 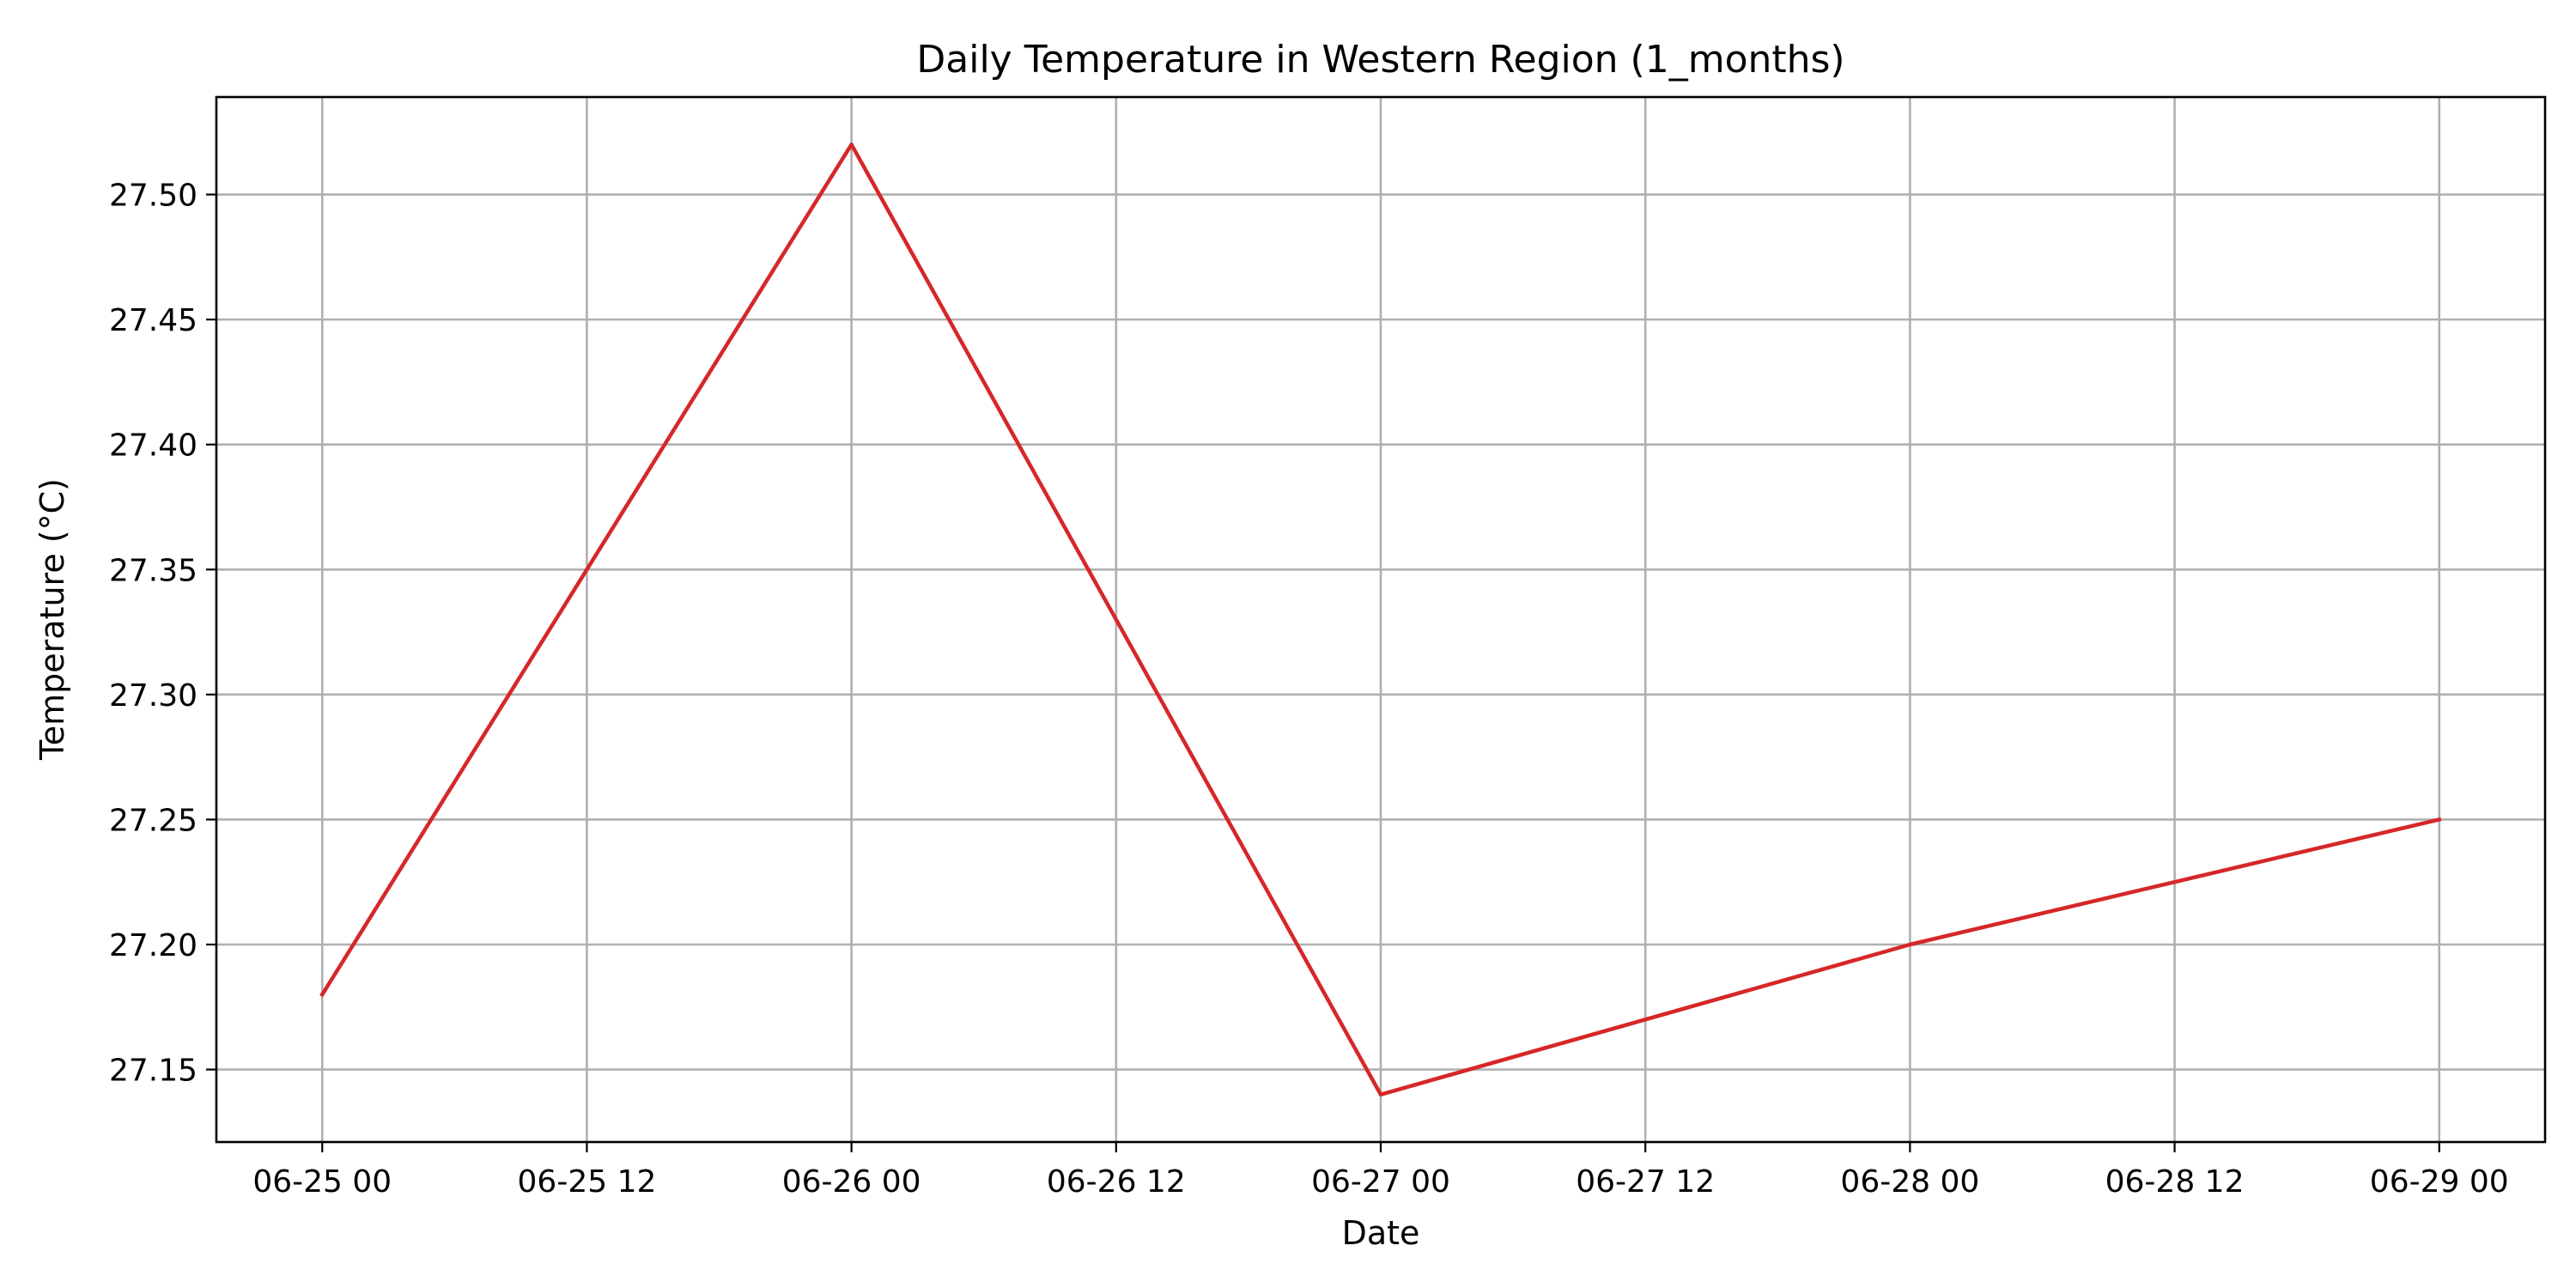 What do you see at coordinates (153, 696) in the screenshot?
I see `y-tick-label: 27.30` at bounding box center [153, 696].